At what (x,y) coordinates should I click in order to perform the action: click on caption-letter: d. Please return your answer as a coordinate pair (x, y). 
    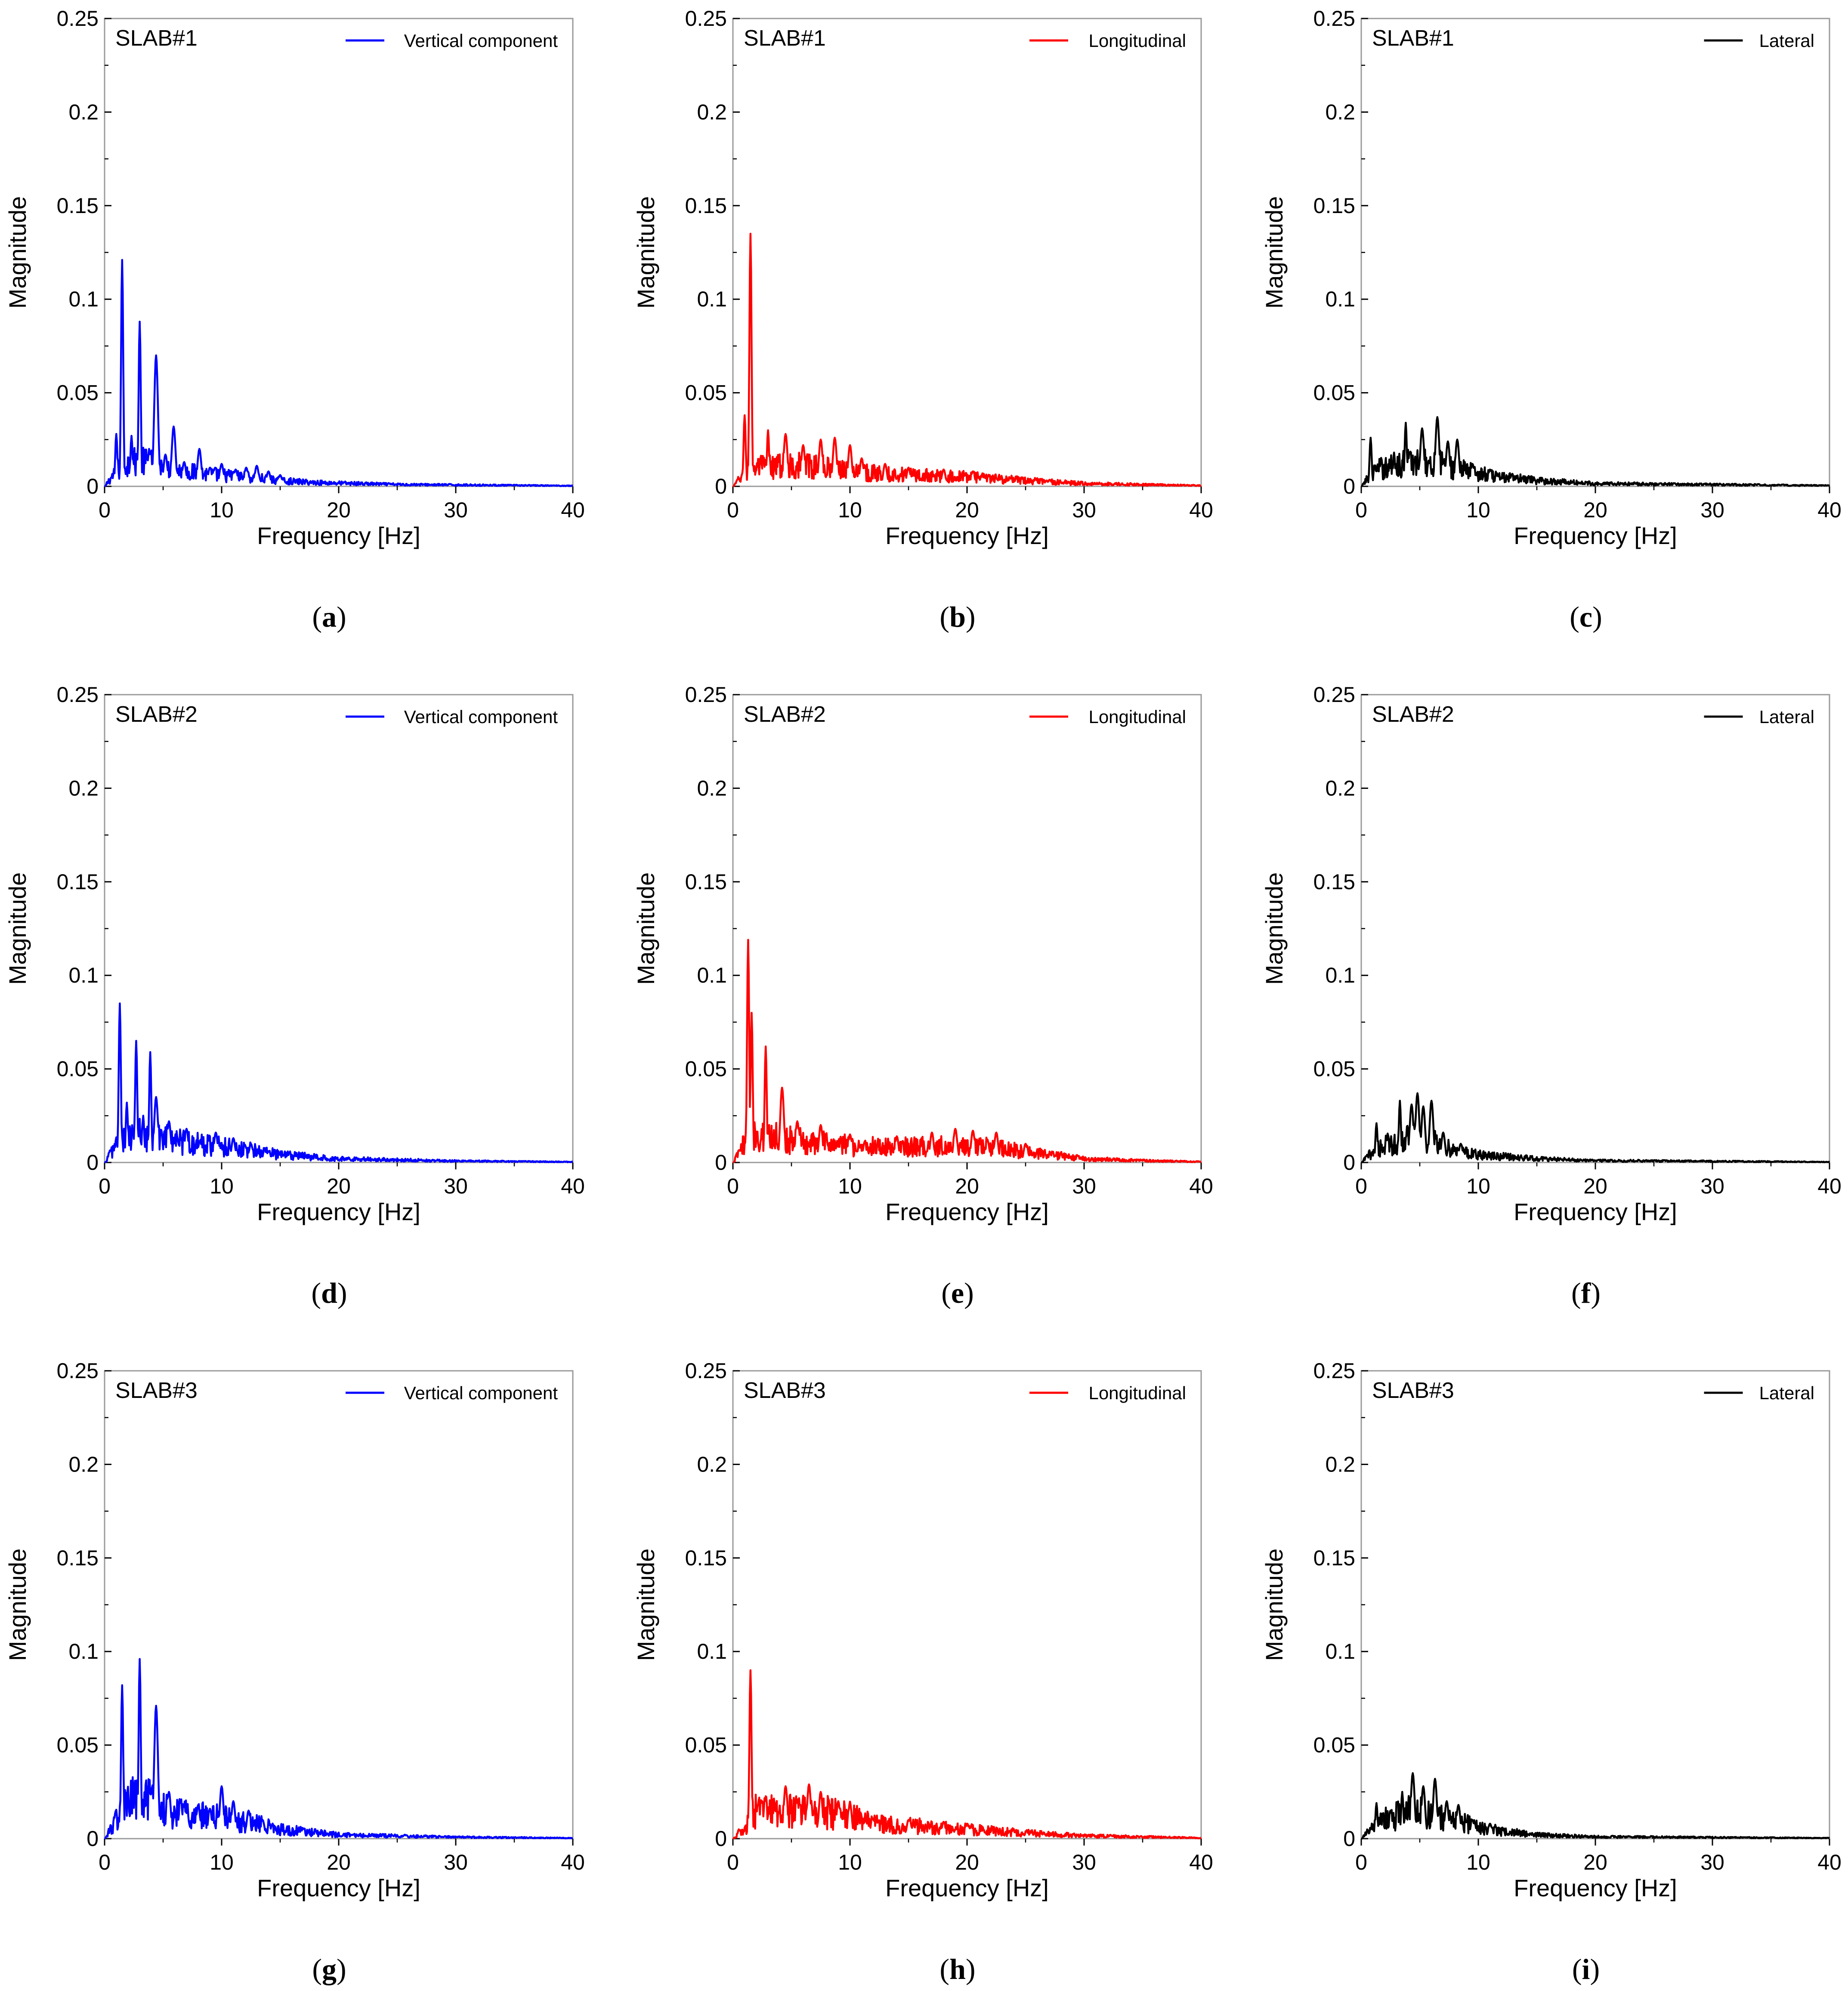
    Looking at the image, I should click on (329, 1293).